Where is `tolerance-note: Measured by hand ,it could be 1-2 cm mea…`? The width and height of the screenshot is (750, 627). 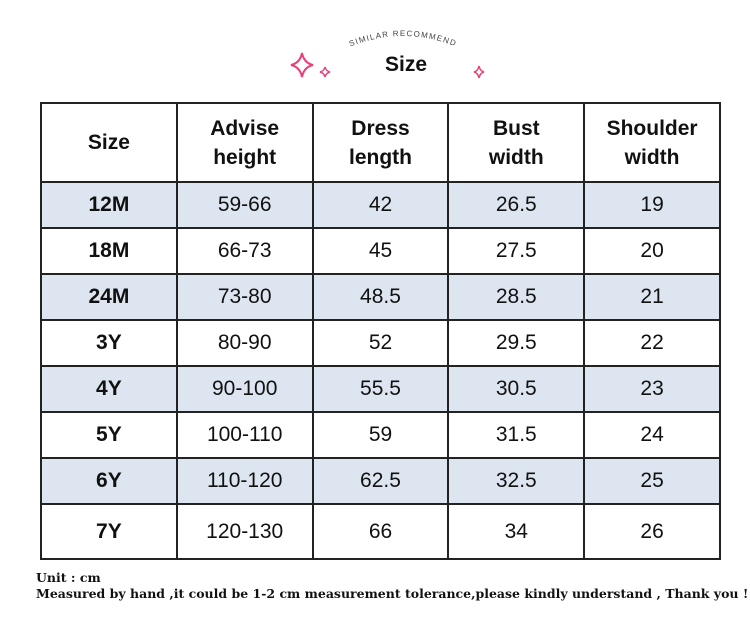
tolerance-note: Measured by hand ,it could be 1-2 cm mea… is located at coordinates (392, 593).